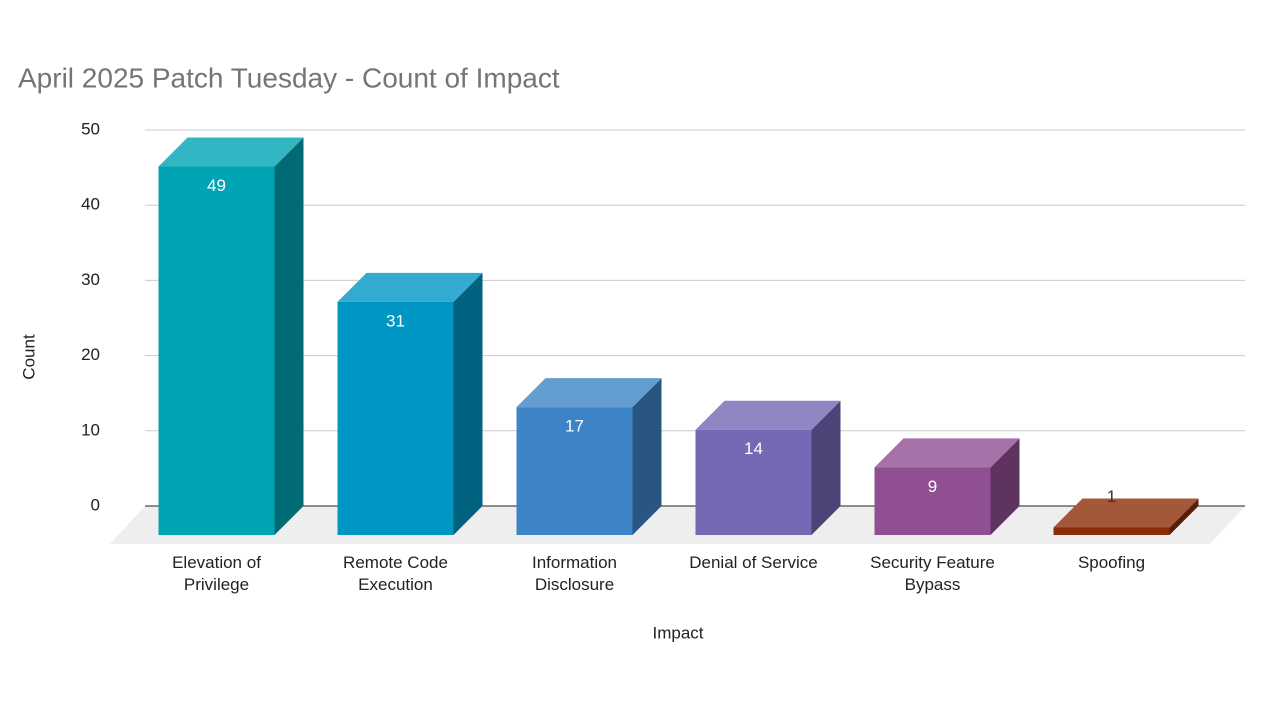 Image resolution: width=1280 pixels, height=720 pixels. Describe the element at coordinates (1111, 496) in the screenshot. I see `data-label: 1` at that location.